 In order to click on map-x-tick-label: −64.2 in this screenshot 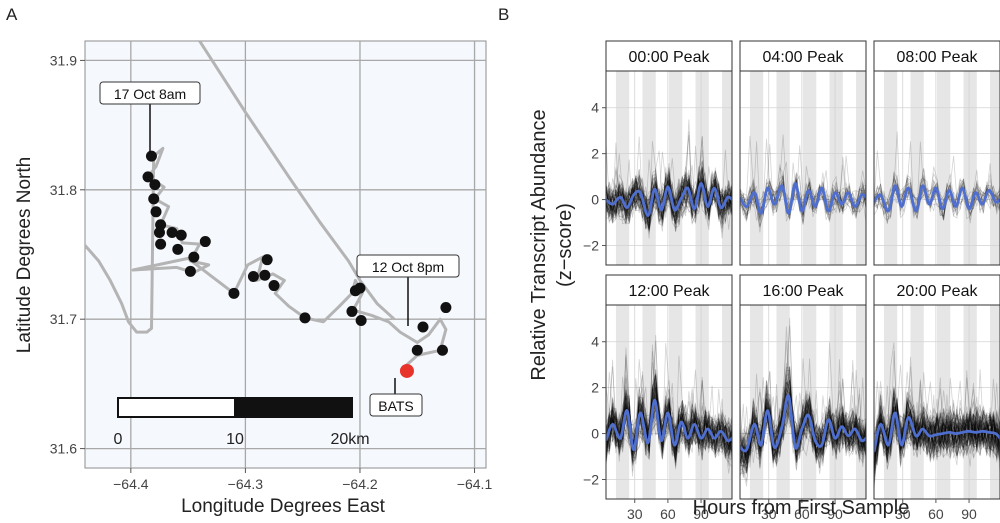, I will do `click(360, 484)`.